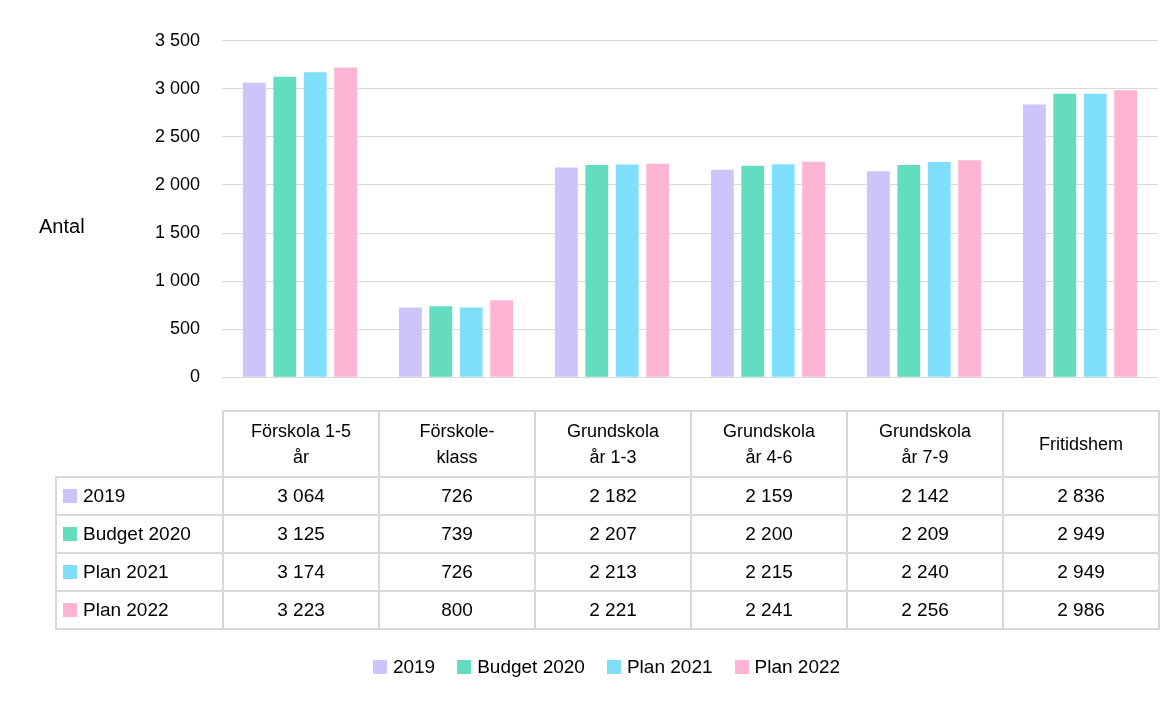  Describe the element at coordinates (301, 610) in the screenshot. I see `data-label: 3 223` at that location.